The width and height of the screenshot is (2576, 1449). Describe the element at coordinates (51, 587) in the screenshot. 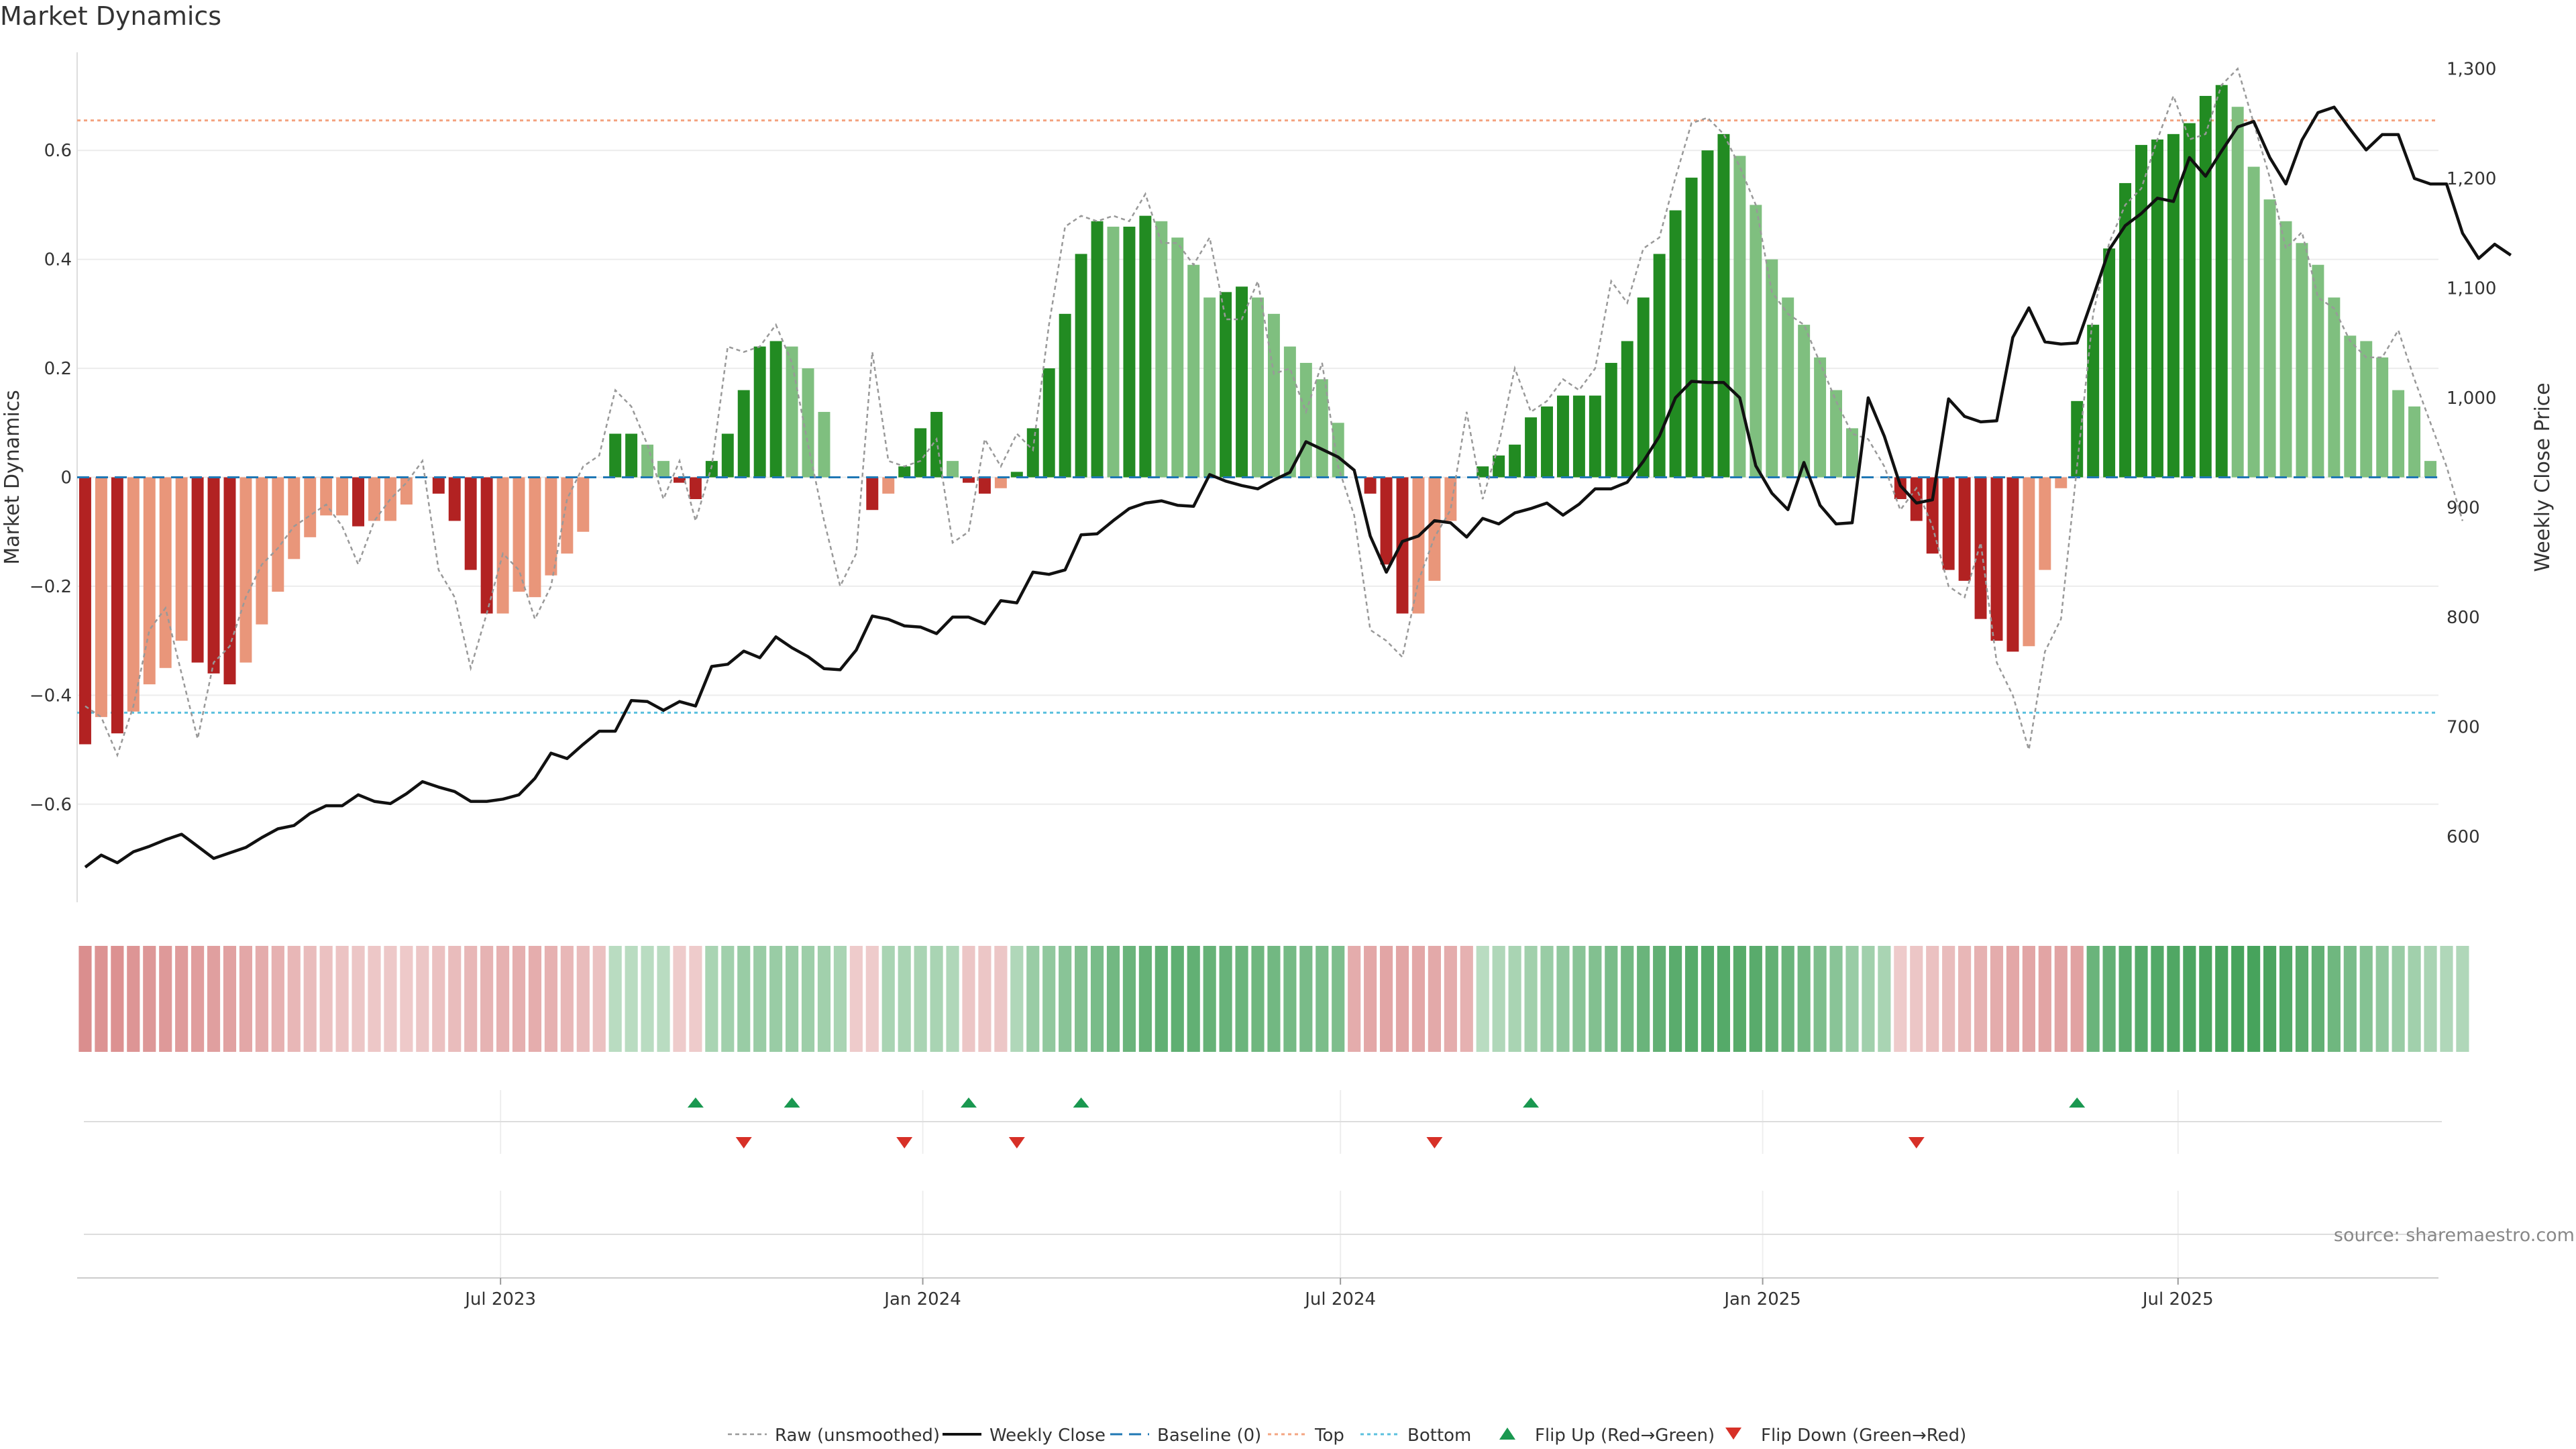

I see `y-tick-label-left: −0.2` at that location.